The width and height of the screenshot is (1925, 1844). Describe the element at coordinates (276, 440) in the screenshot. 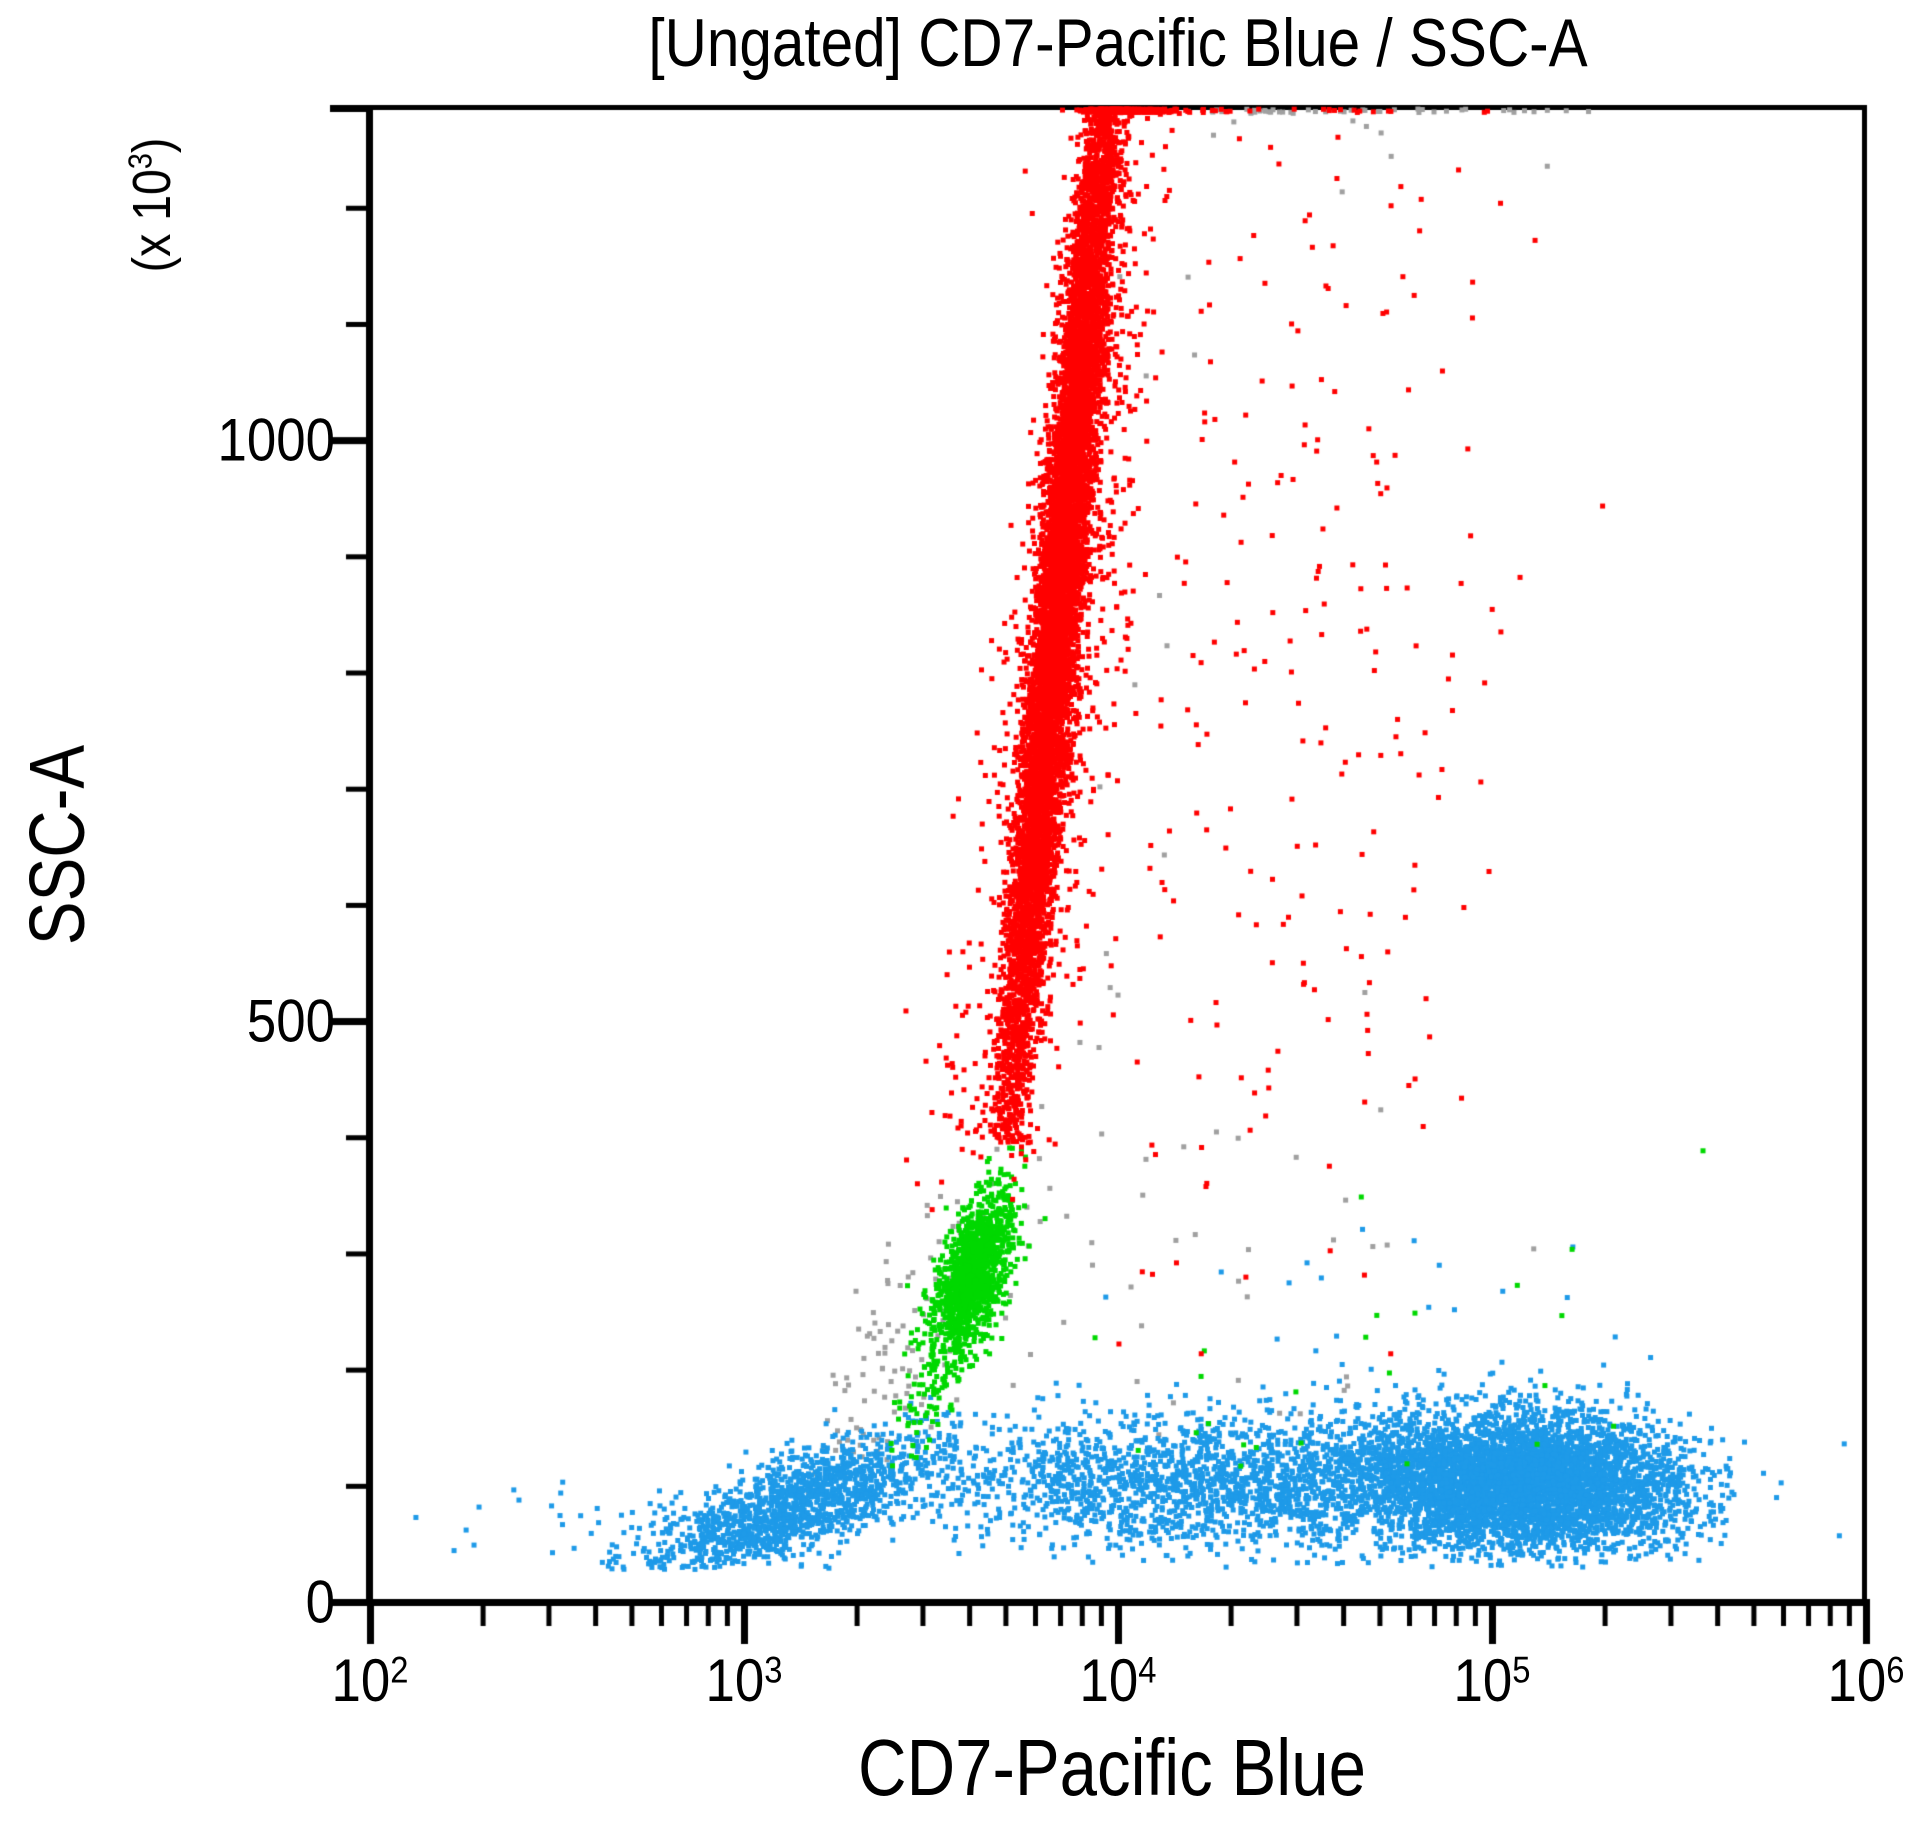

I see `y-tick-label: 1000` at that location.